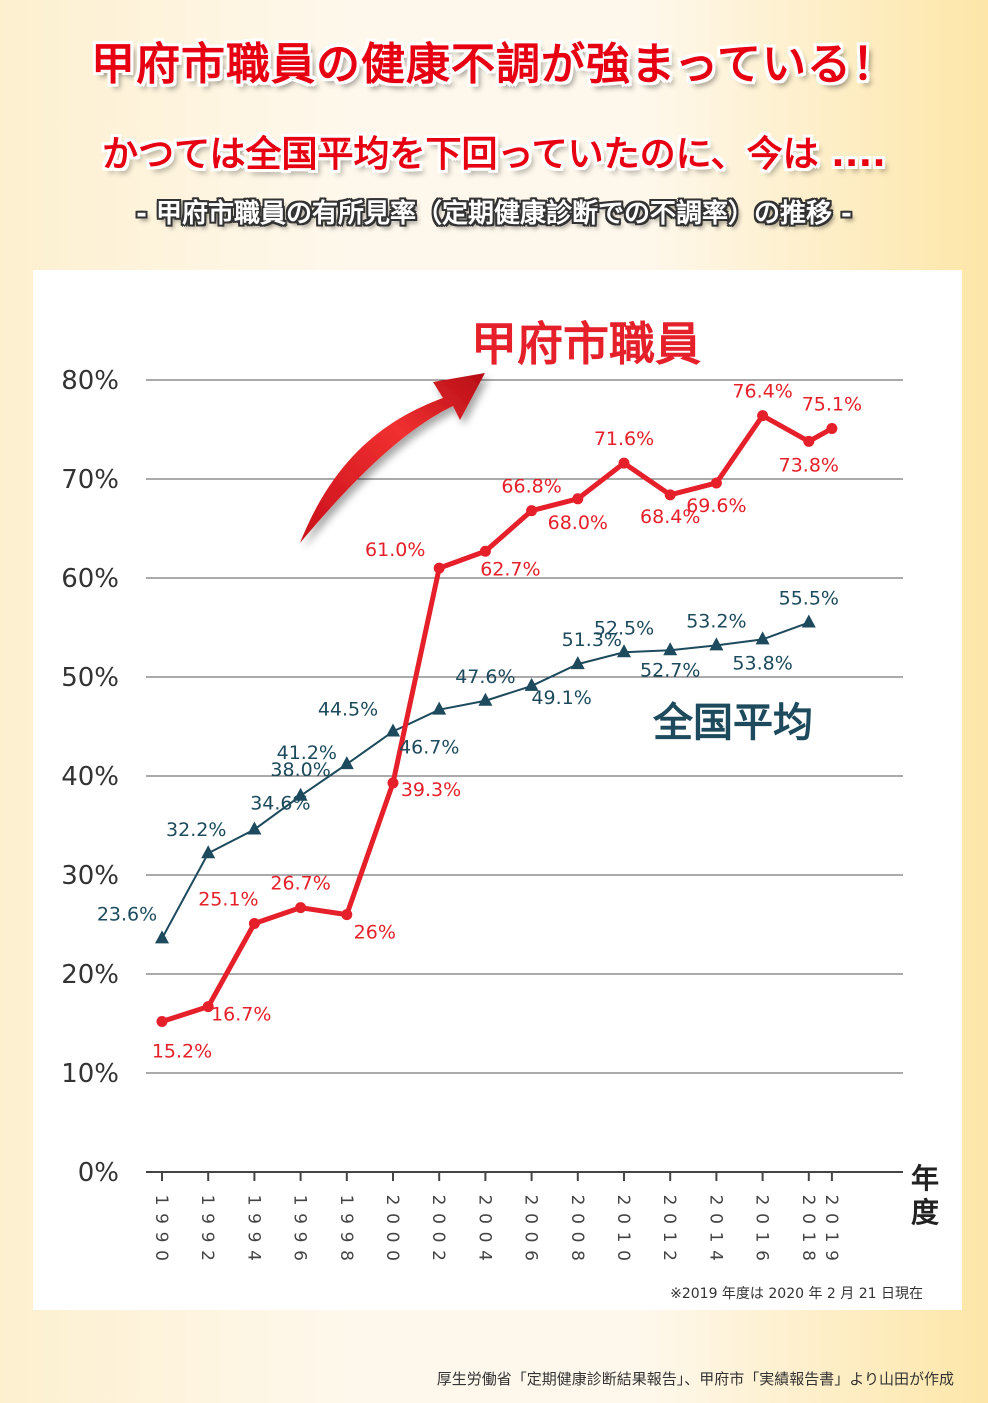 This screenshot has height=1403, width=988. Describe the element at coordinates (98, 1173) in the screenshot. I see `y-tick-label: 0%` at that location.